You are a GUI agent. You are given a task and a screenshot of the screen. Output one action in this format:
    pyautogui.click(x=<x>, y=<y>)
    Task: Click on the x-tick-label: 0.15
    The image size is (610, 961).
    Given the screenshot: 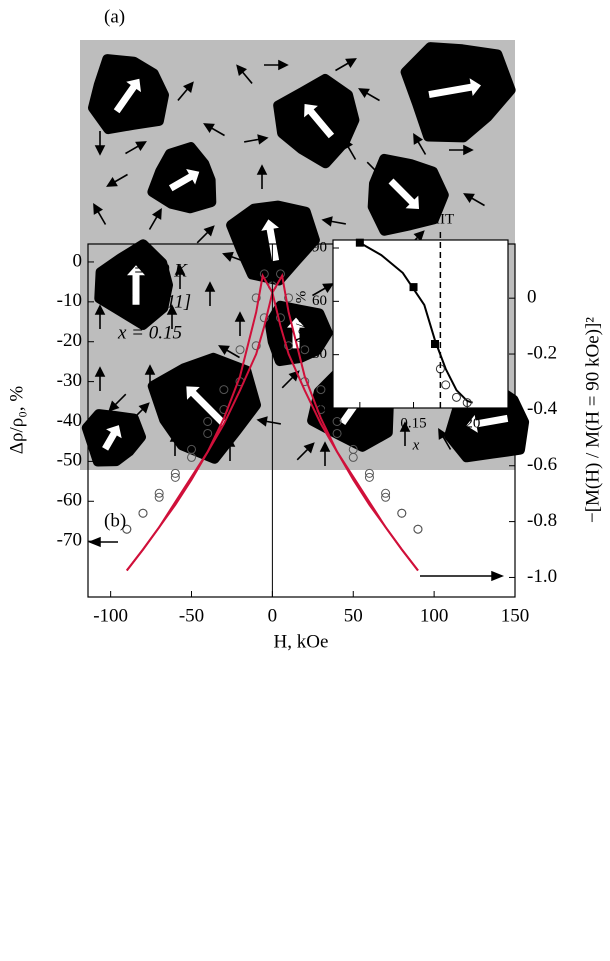 What is the action you would take?
    pyautogui.click(x=413, y=423)
    